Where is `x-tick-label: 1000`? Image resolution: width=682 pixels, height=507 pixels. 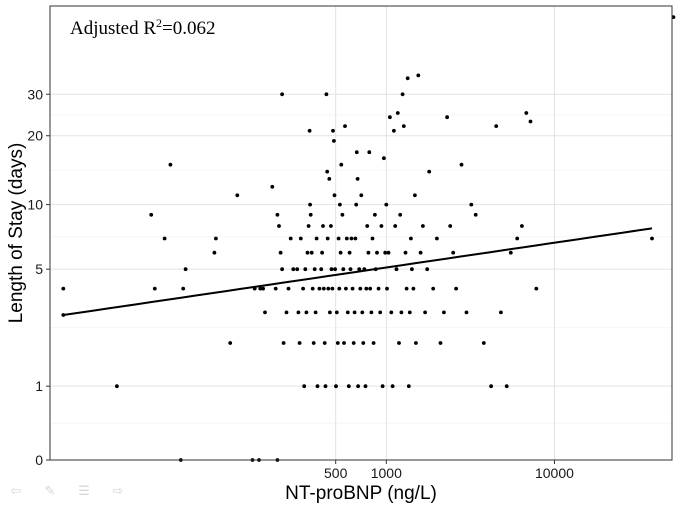
x-tick-label: 1000 is located at coordinates (386, 473).